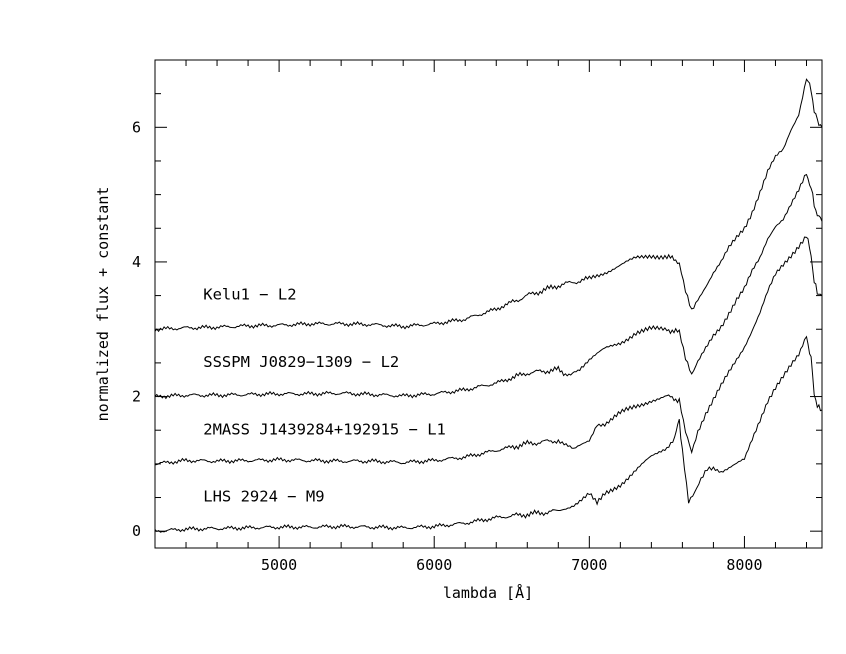  Describe the element at coordinates (434, 565) in the screenshot. I see `x-tick-label: 6000` at that location.